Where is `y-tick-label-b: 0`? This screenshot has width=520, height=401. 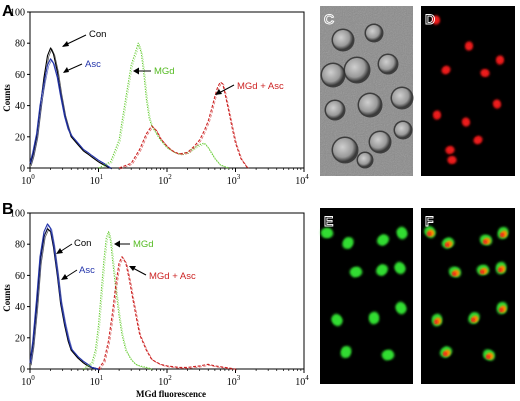
y-tick-label-b: 0 is located at coordinates (22, 370).